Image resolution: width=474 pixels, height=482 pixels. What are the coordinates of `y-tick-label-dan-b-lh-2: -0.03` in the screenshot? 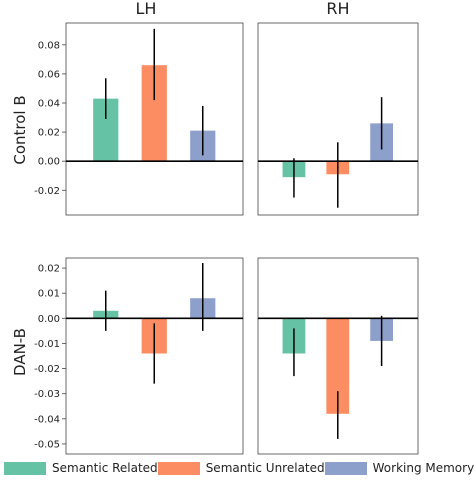 It's located at (47, 394).